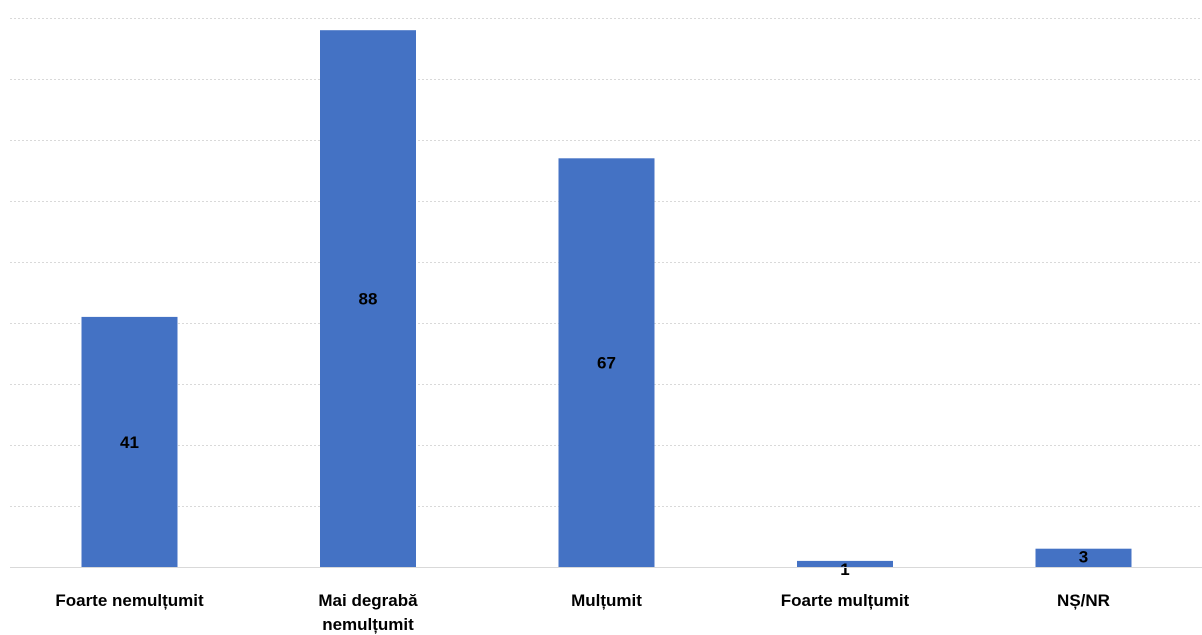  I want to click on data-label: 1, so click(844, 569).